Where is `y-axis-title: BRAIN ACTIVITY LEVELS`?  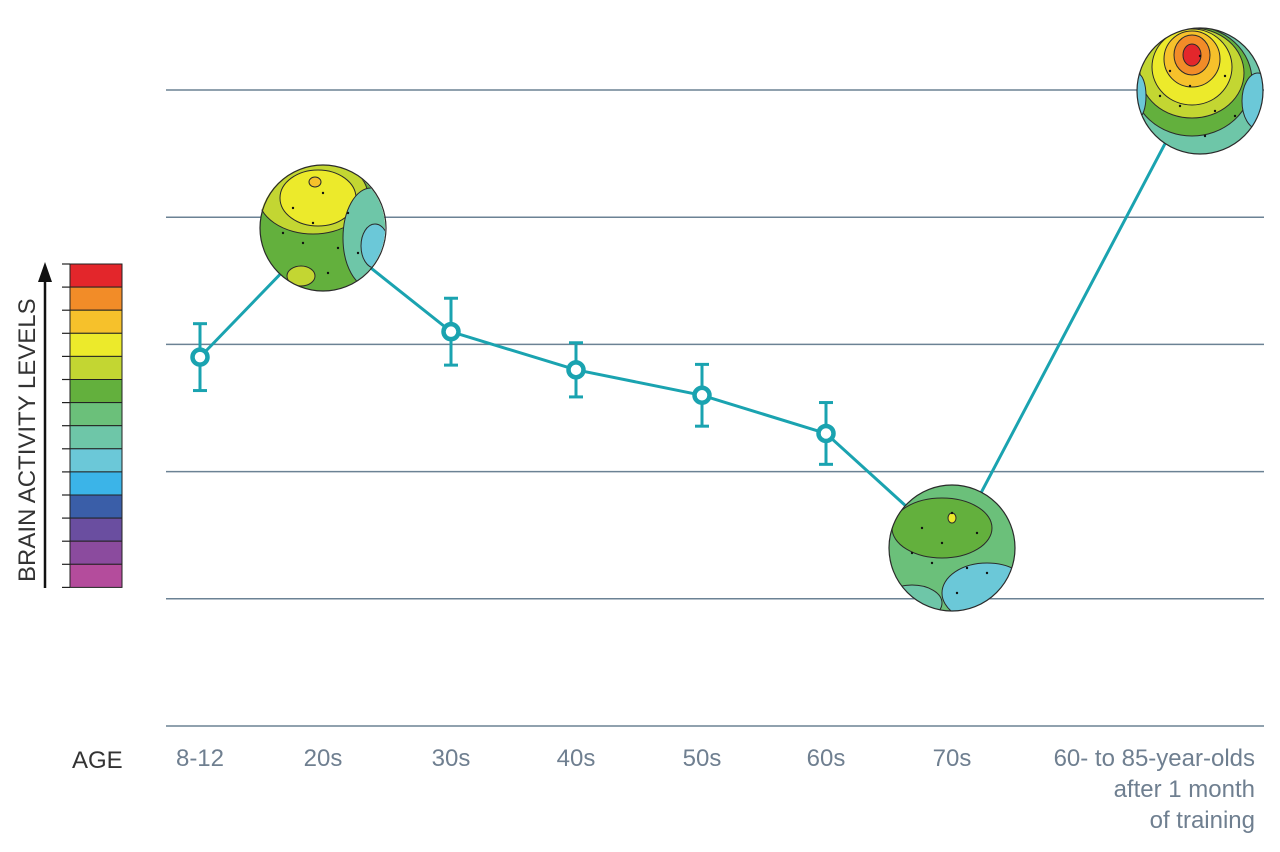
y-axis-title: BRAIN ACTIVITY LEVELS is located at coordinates (27, 440).